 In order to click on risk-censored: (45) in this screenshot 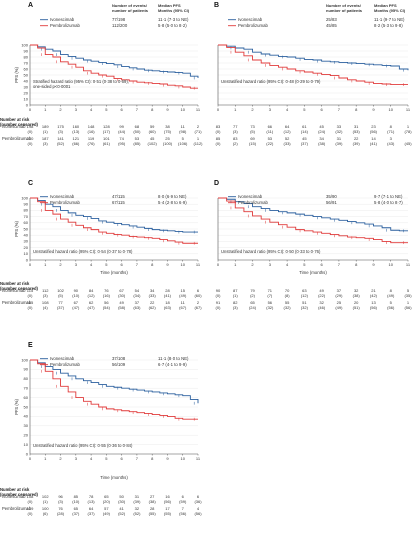, I will do `click(408, 143)`.